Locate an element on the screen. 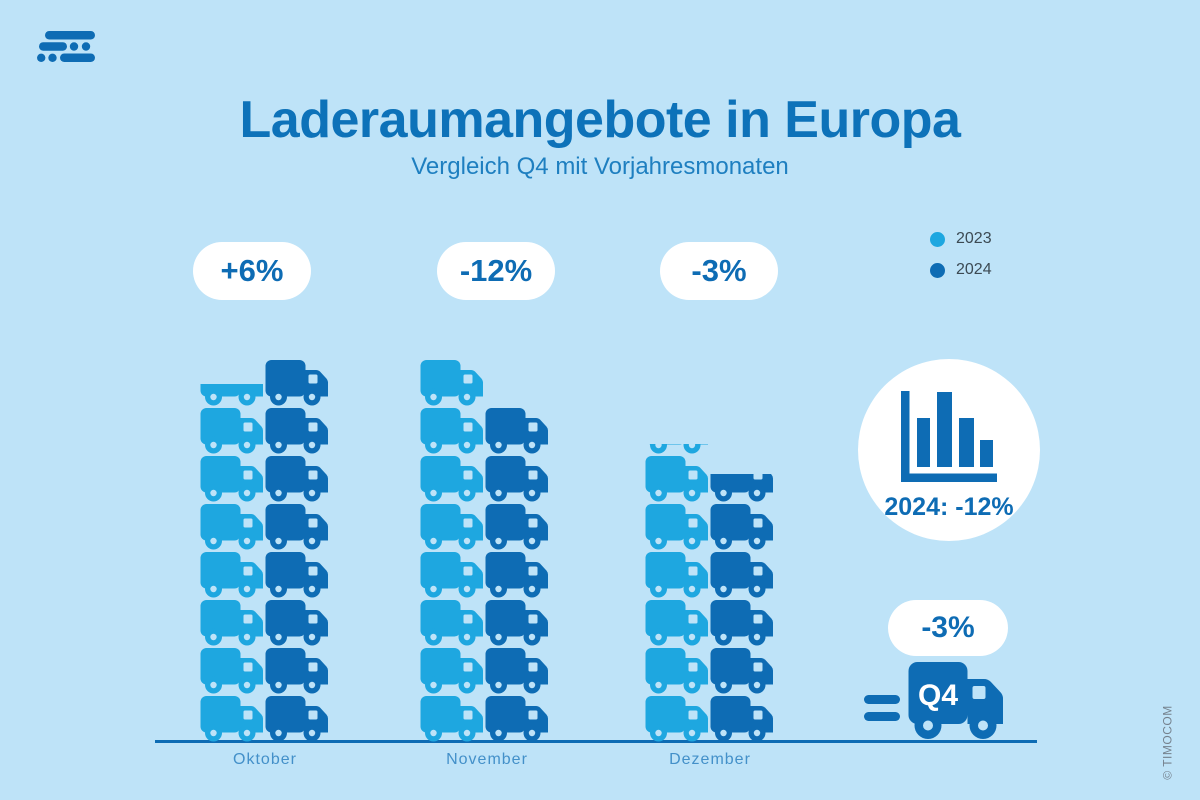 The image size is (1200, 800). q4-truck-label: Q4 is located at coordinates (938, 695).